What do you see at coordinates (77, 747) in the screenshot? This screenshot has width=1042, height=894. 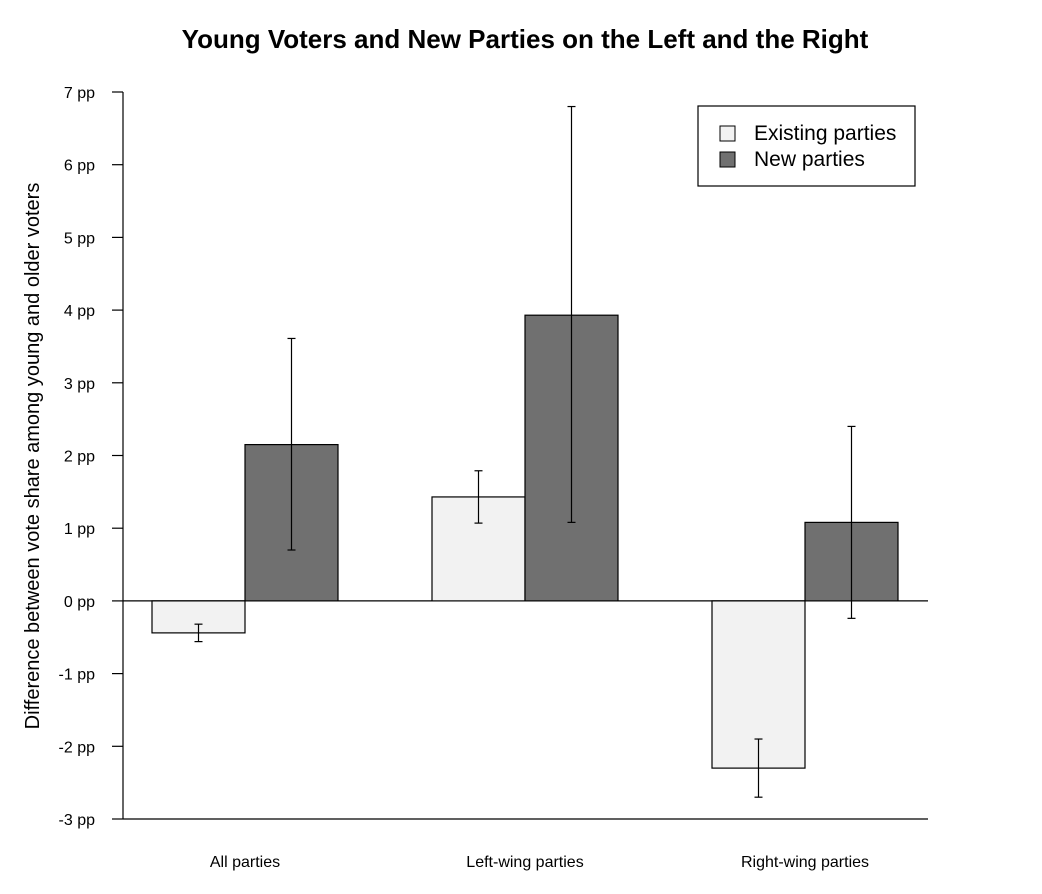 I see `y-tick-label: -2 pp` at bounding box center [77, 747].